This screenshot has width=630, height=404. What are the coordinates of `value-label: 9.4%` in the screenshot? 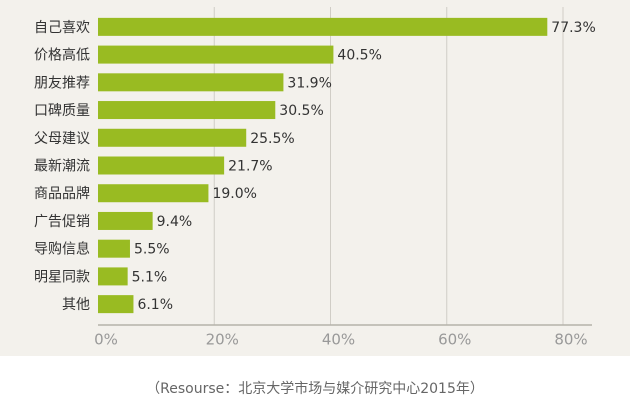 It's located at (175, 222).